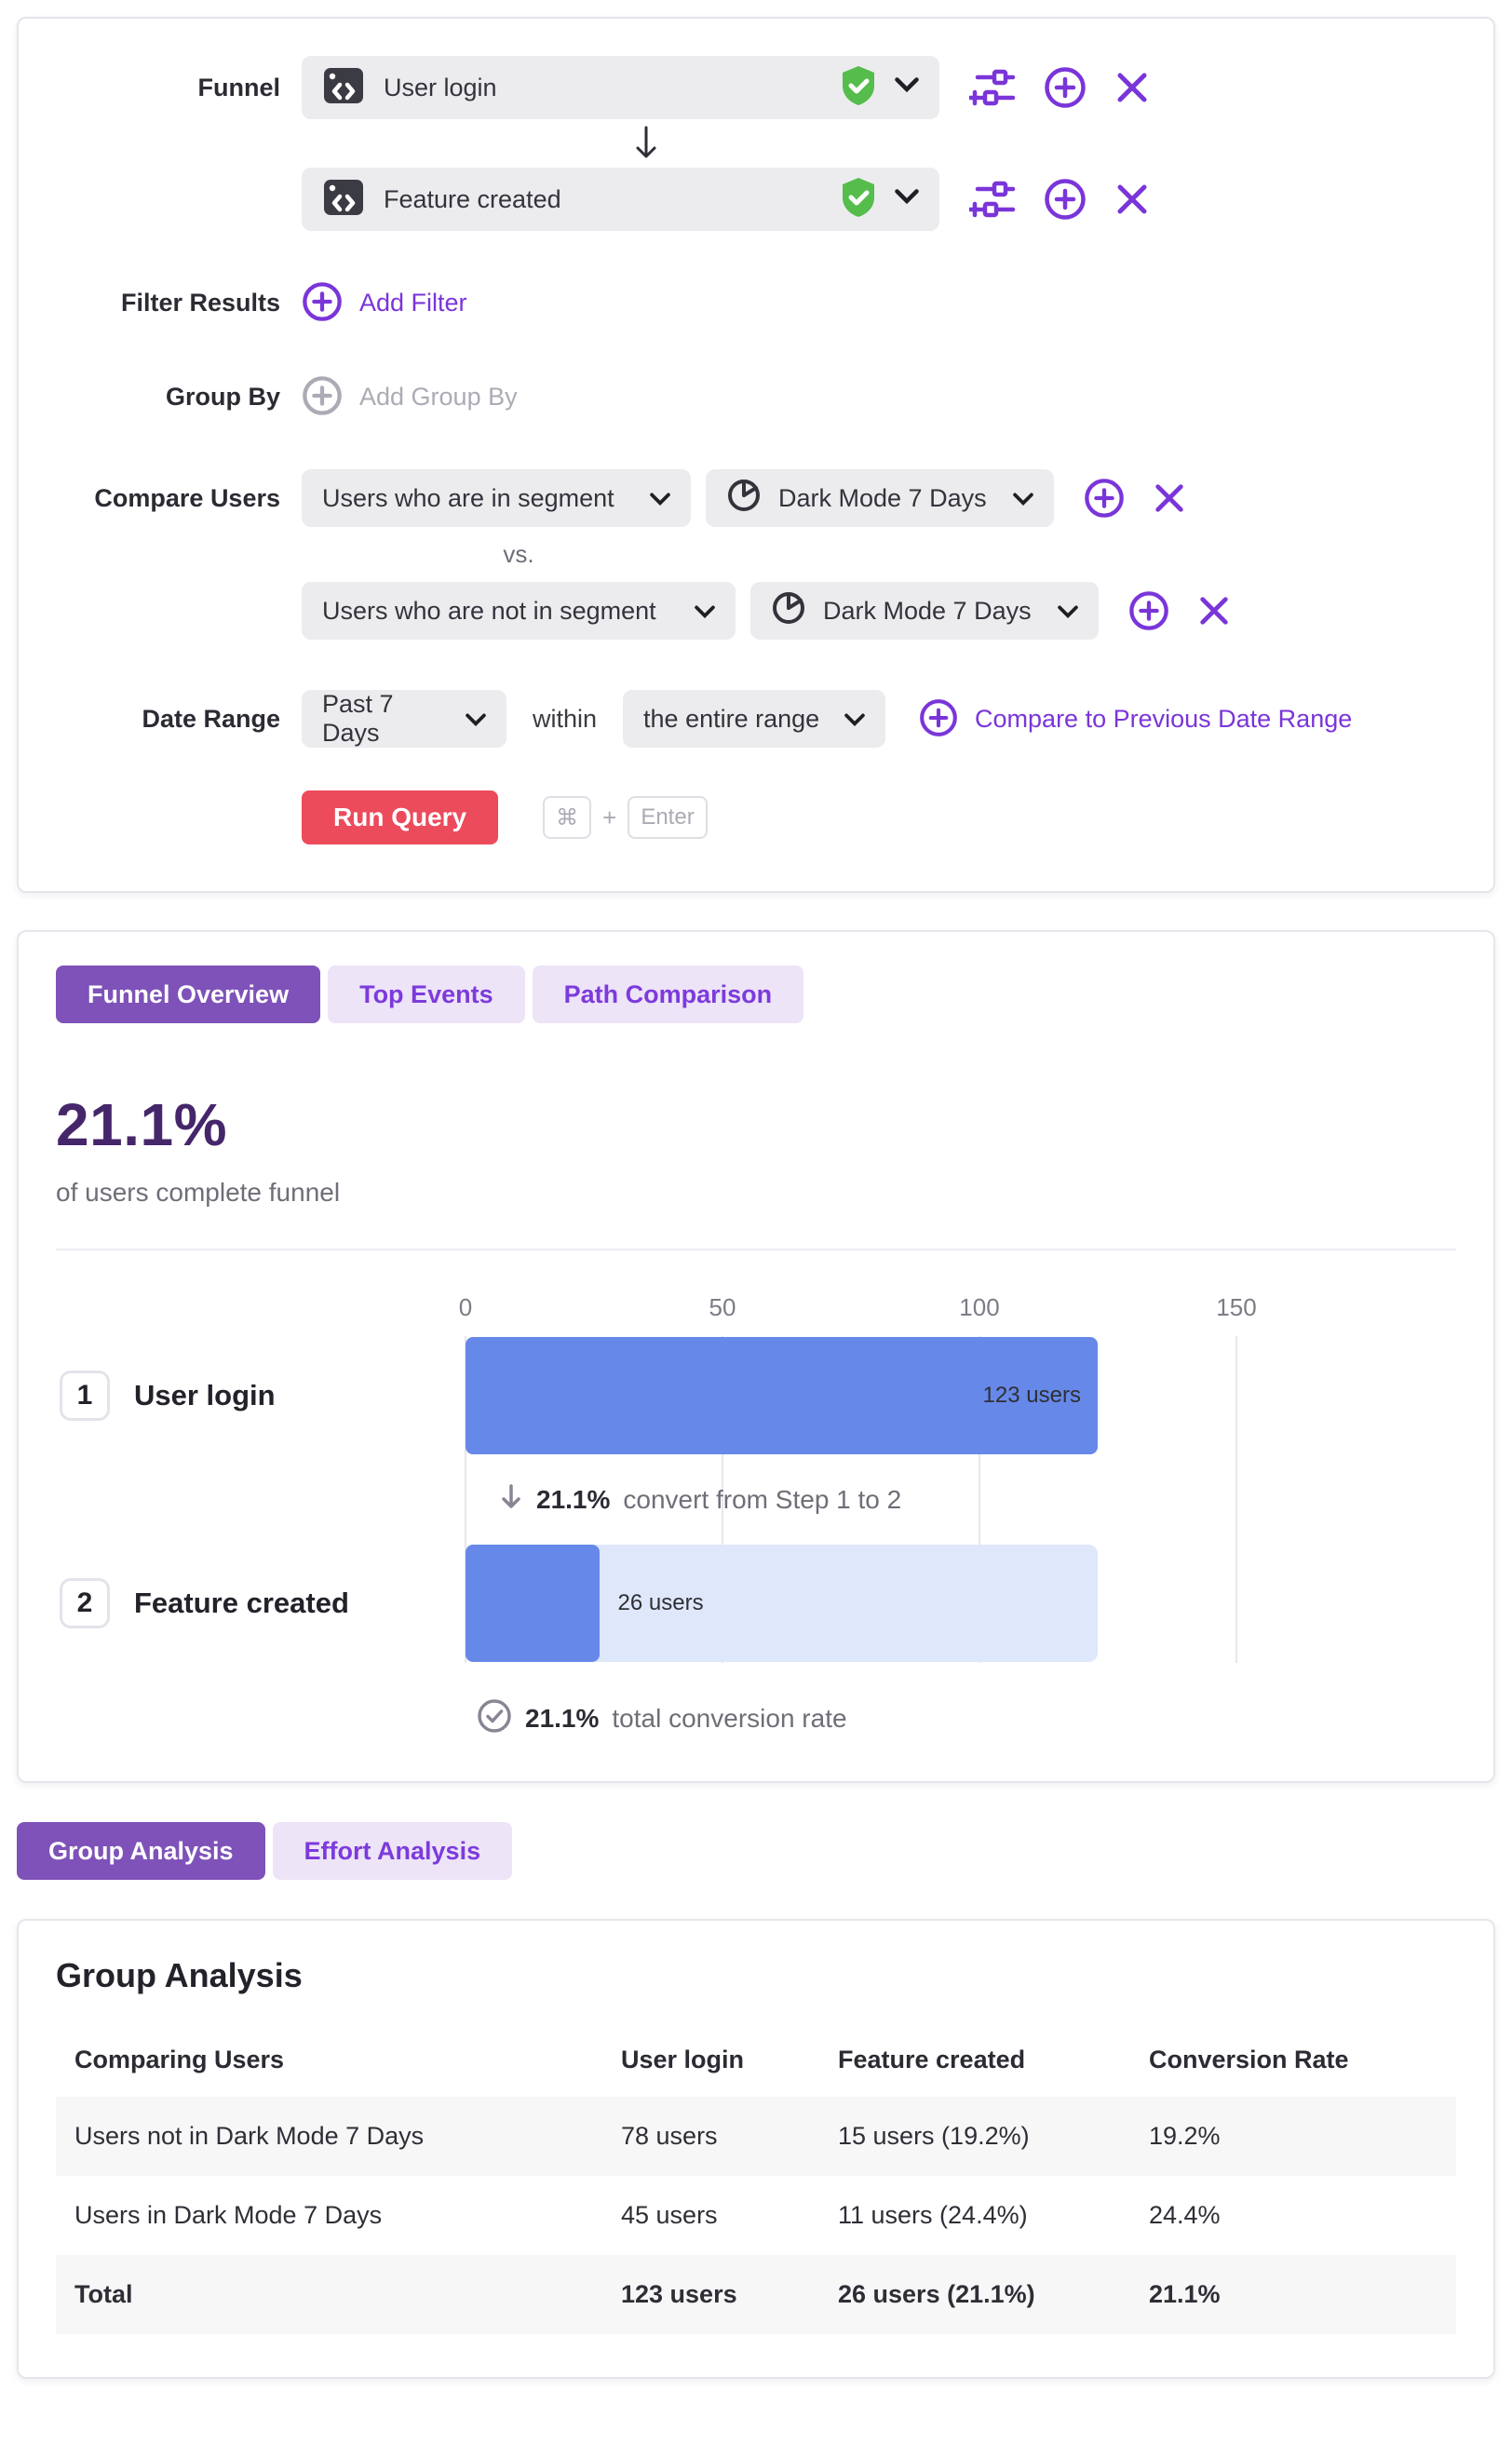 Image resolution: width=1512 pixels, height=2458 pixels. Describe the element at coordinates (756, 1314) in the screenshot. I see `chart-axis-row: 0 50 100 150` at that location.